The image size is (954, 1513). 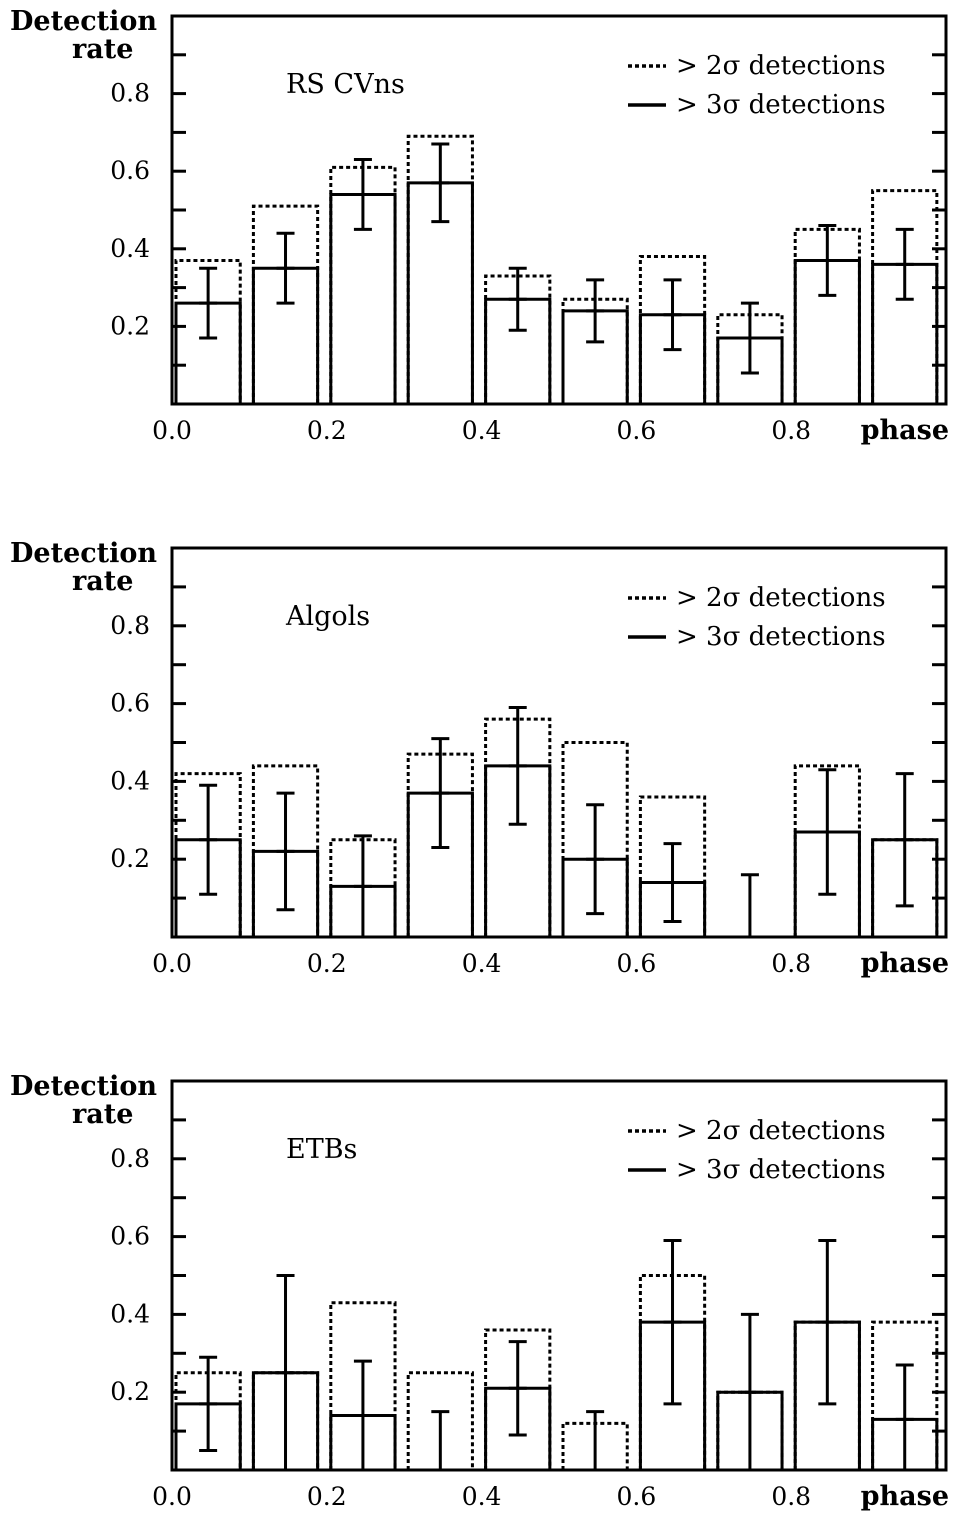 I want to click on panel-label: RS CVns, so click(x=345, y=84).